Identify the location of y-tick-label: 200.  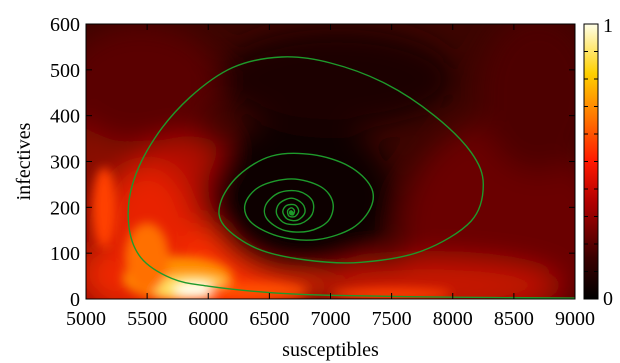
(65, 208).